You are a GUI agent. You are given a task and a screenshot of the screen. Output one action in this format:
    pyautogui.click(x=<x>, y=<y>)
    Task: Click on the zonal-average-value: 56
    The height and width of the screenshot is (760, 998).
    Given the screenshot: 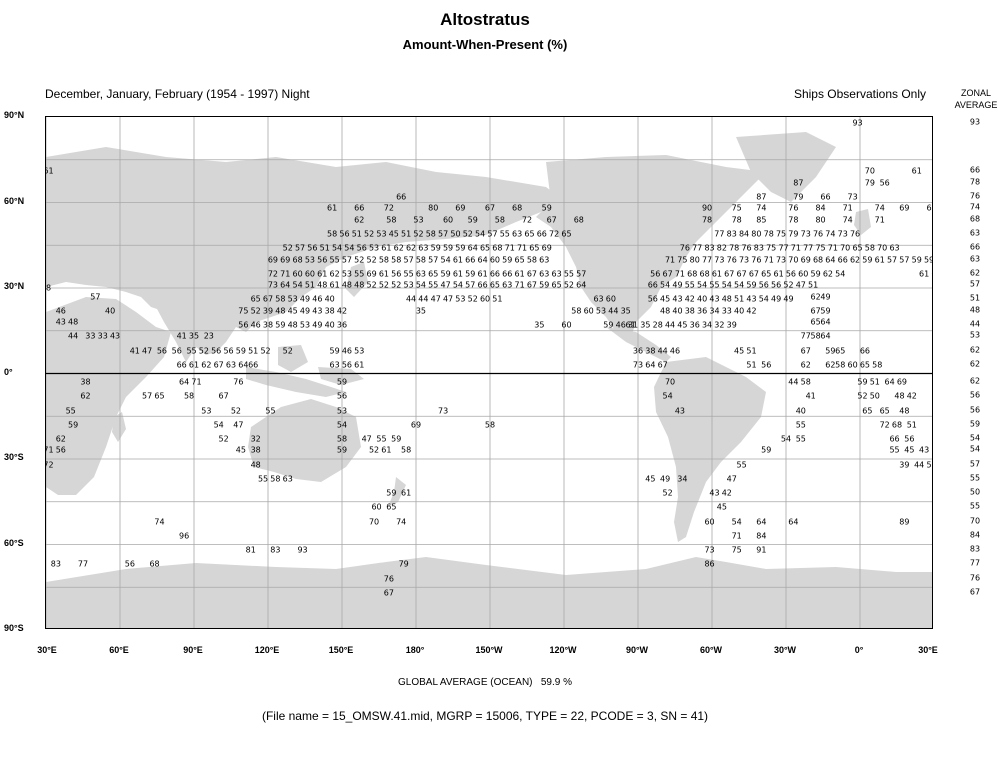 What is the action you would take?
    pyautogui.click(x=975, y=395)
    